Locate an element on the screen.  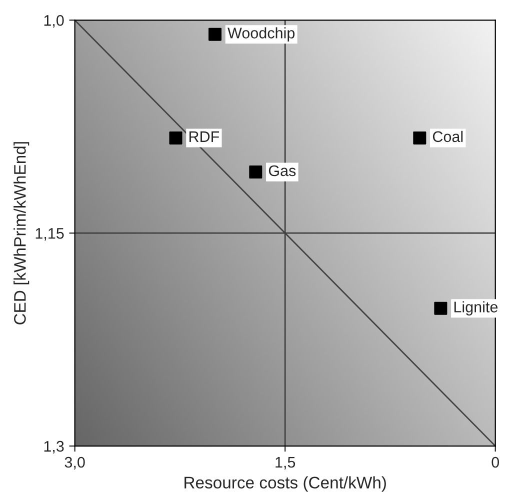
y-axis-title: CED [kWhPrim/kWhEnd] is located at coordinates (22, 233).